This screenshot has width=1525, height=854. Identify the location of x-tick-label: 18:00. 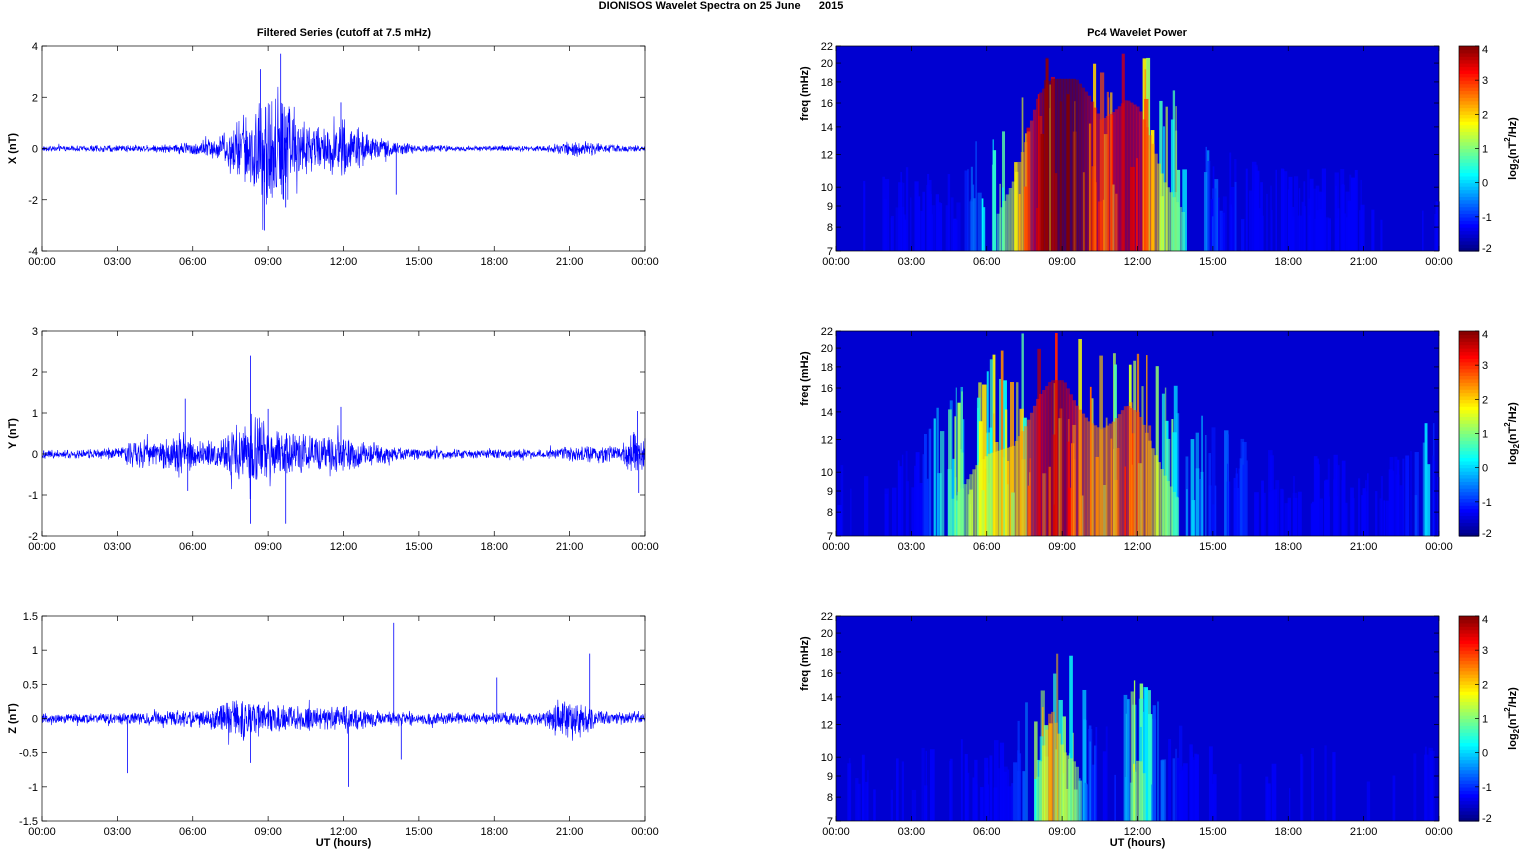
(1288, 832).